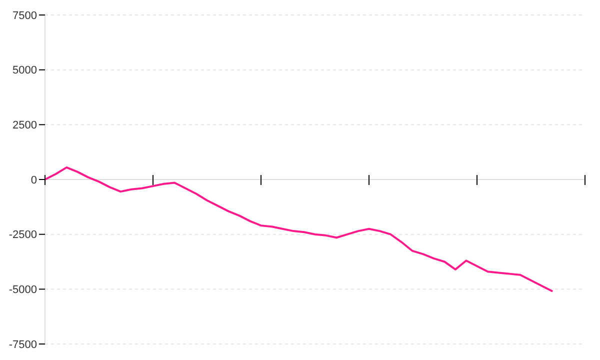 Image resolution: width=600 pixels, height=360 pixels. What do you see at coordinates (22, 344) in the screenshot?
I see `y-tick-label: -7500` at bounding box center [22, 344].